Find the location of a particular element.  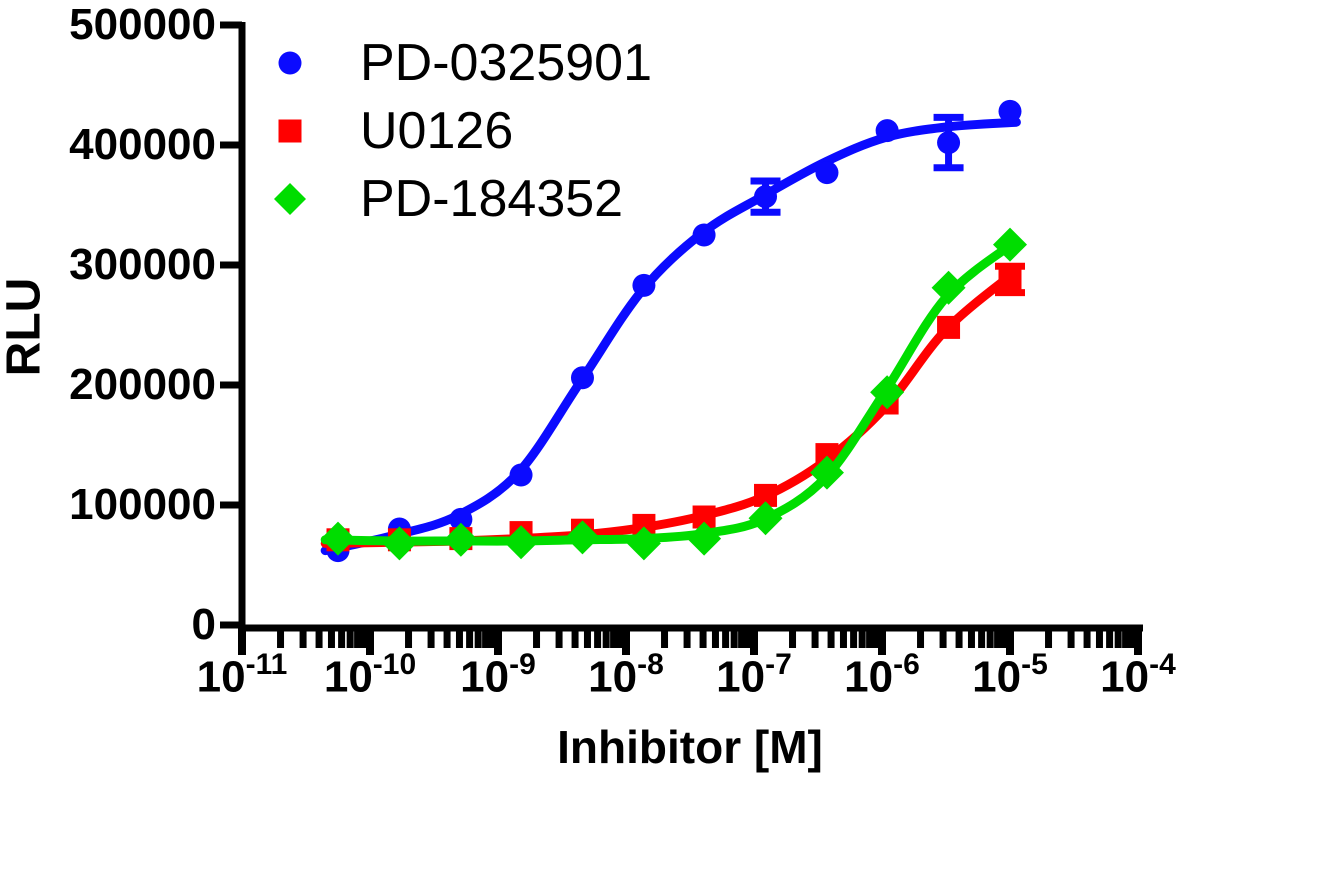

x-tick-label: 10⁻⁸ is located at coordinates (626, 675).